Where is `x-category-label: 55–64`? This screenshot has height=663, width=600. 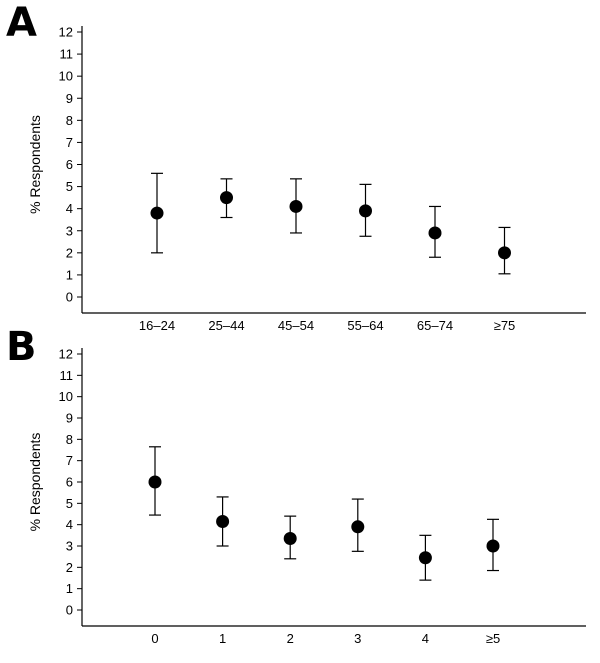 x-category-label: 55–64 is located at coordinates (365, 325).